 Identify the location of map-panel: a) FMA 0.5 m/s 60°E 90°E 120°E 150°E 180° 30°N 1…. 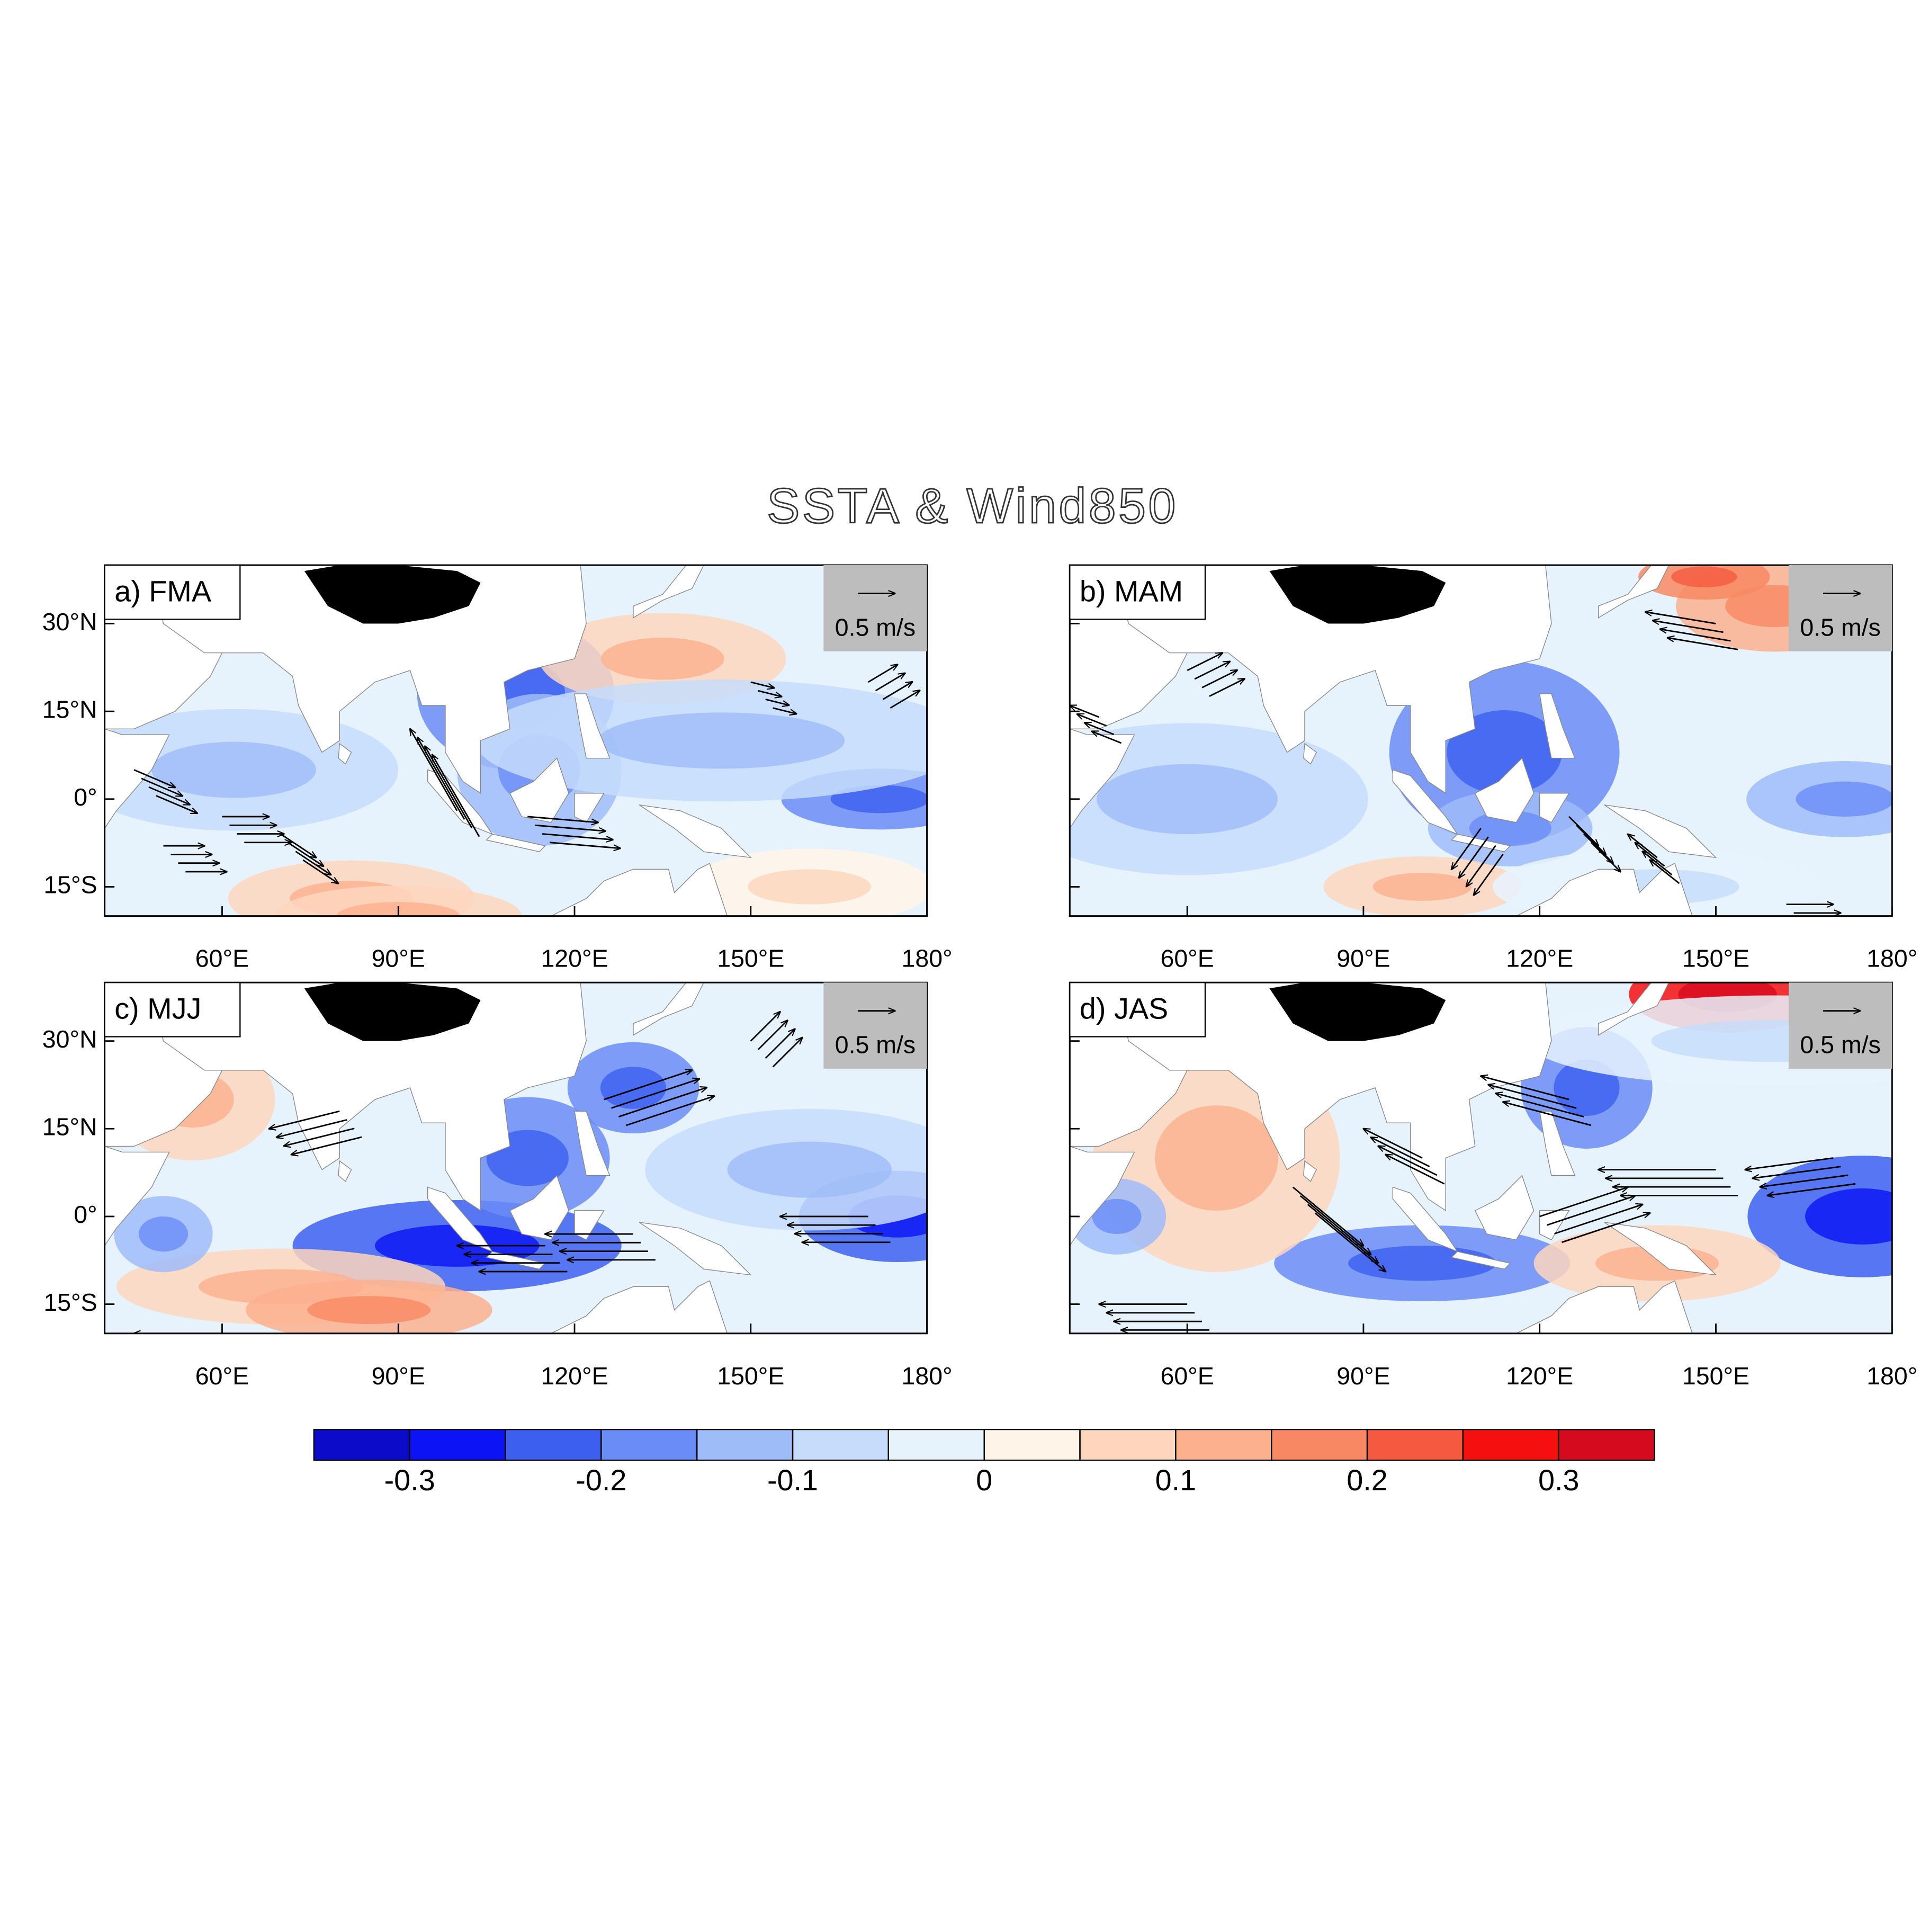
(497, 768).